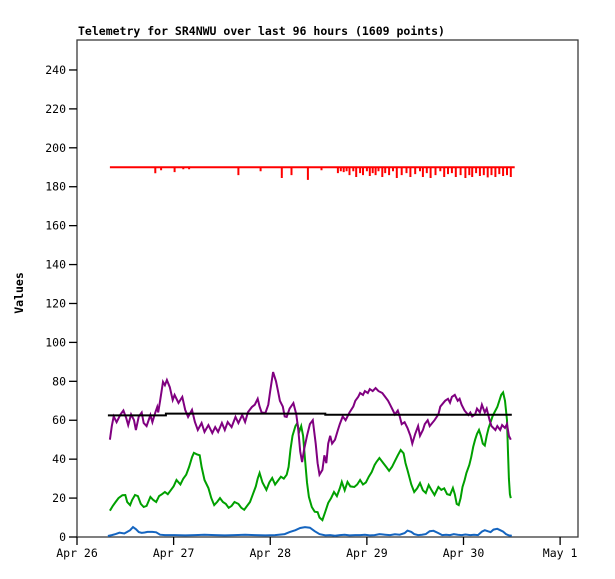 This screenshot has width=615, height=579. I want to click on x-tick-label: Apr 27, so click(174, 553).